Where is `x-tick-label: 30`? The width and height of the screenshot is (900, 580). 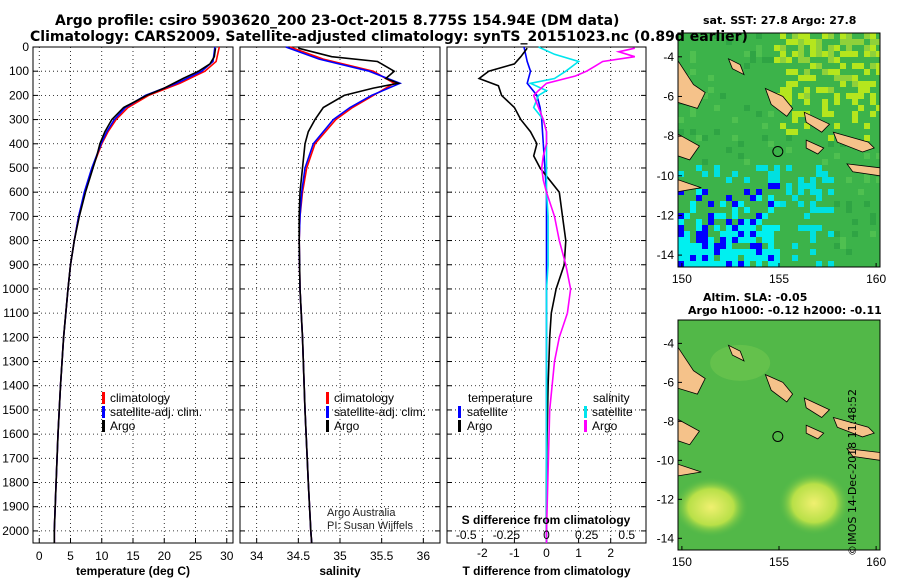 x-tick-label: 30 is located at coordinates (227, 556).